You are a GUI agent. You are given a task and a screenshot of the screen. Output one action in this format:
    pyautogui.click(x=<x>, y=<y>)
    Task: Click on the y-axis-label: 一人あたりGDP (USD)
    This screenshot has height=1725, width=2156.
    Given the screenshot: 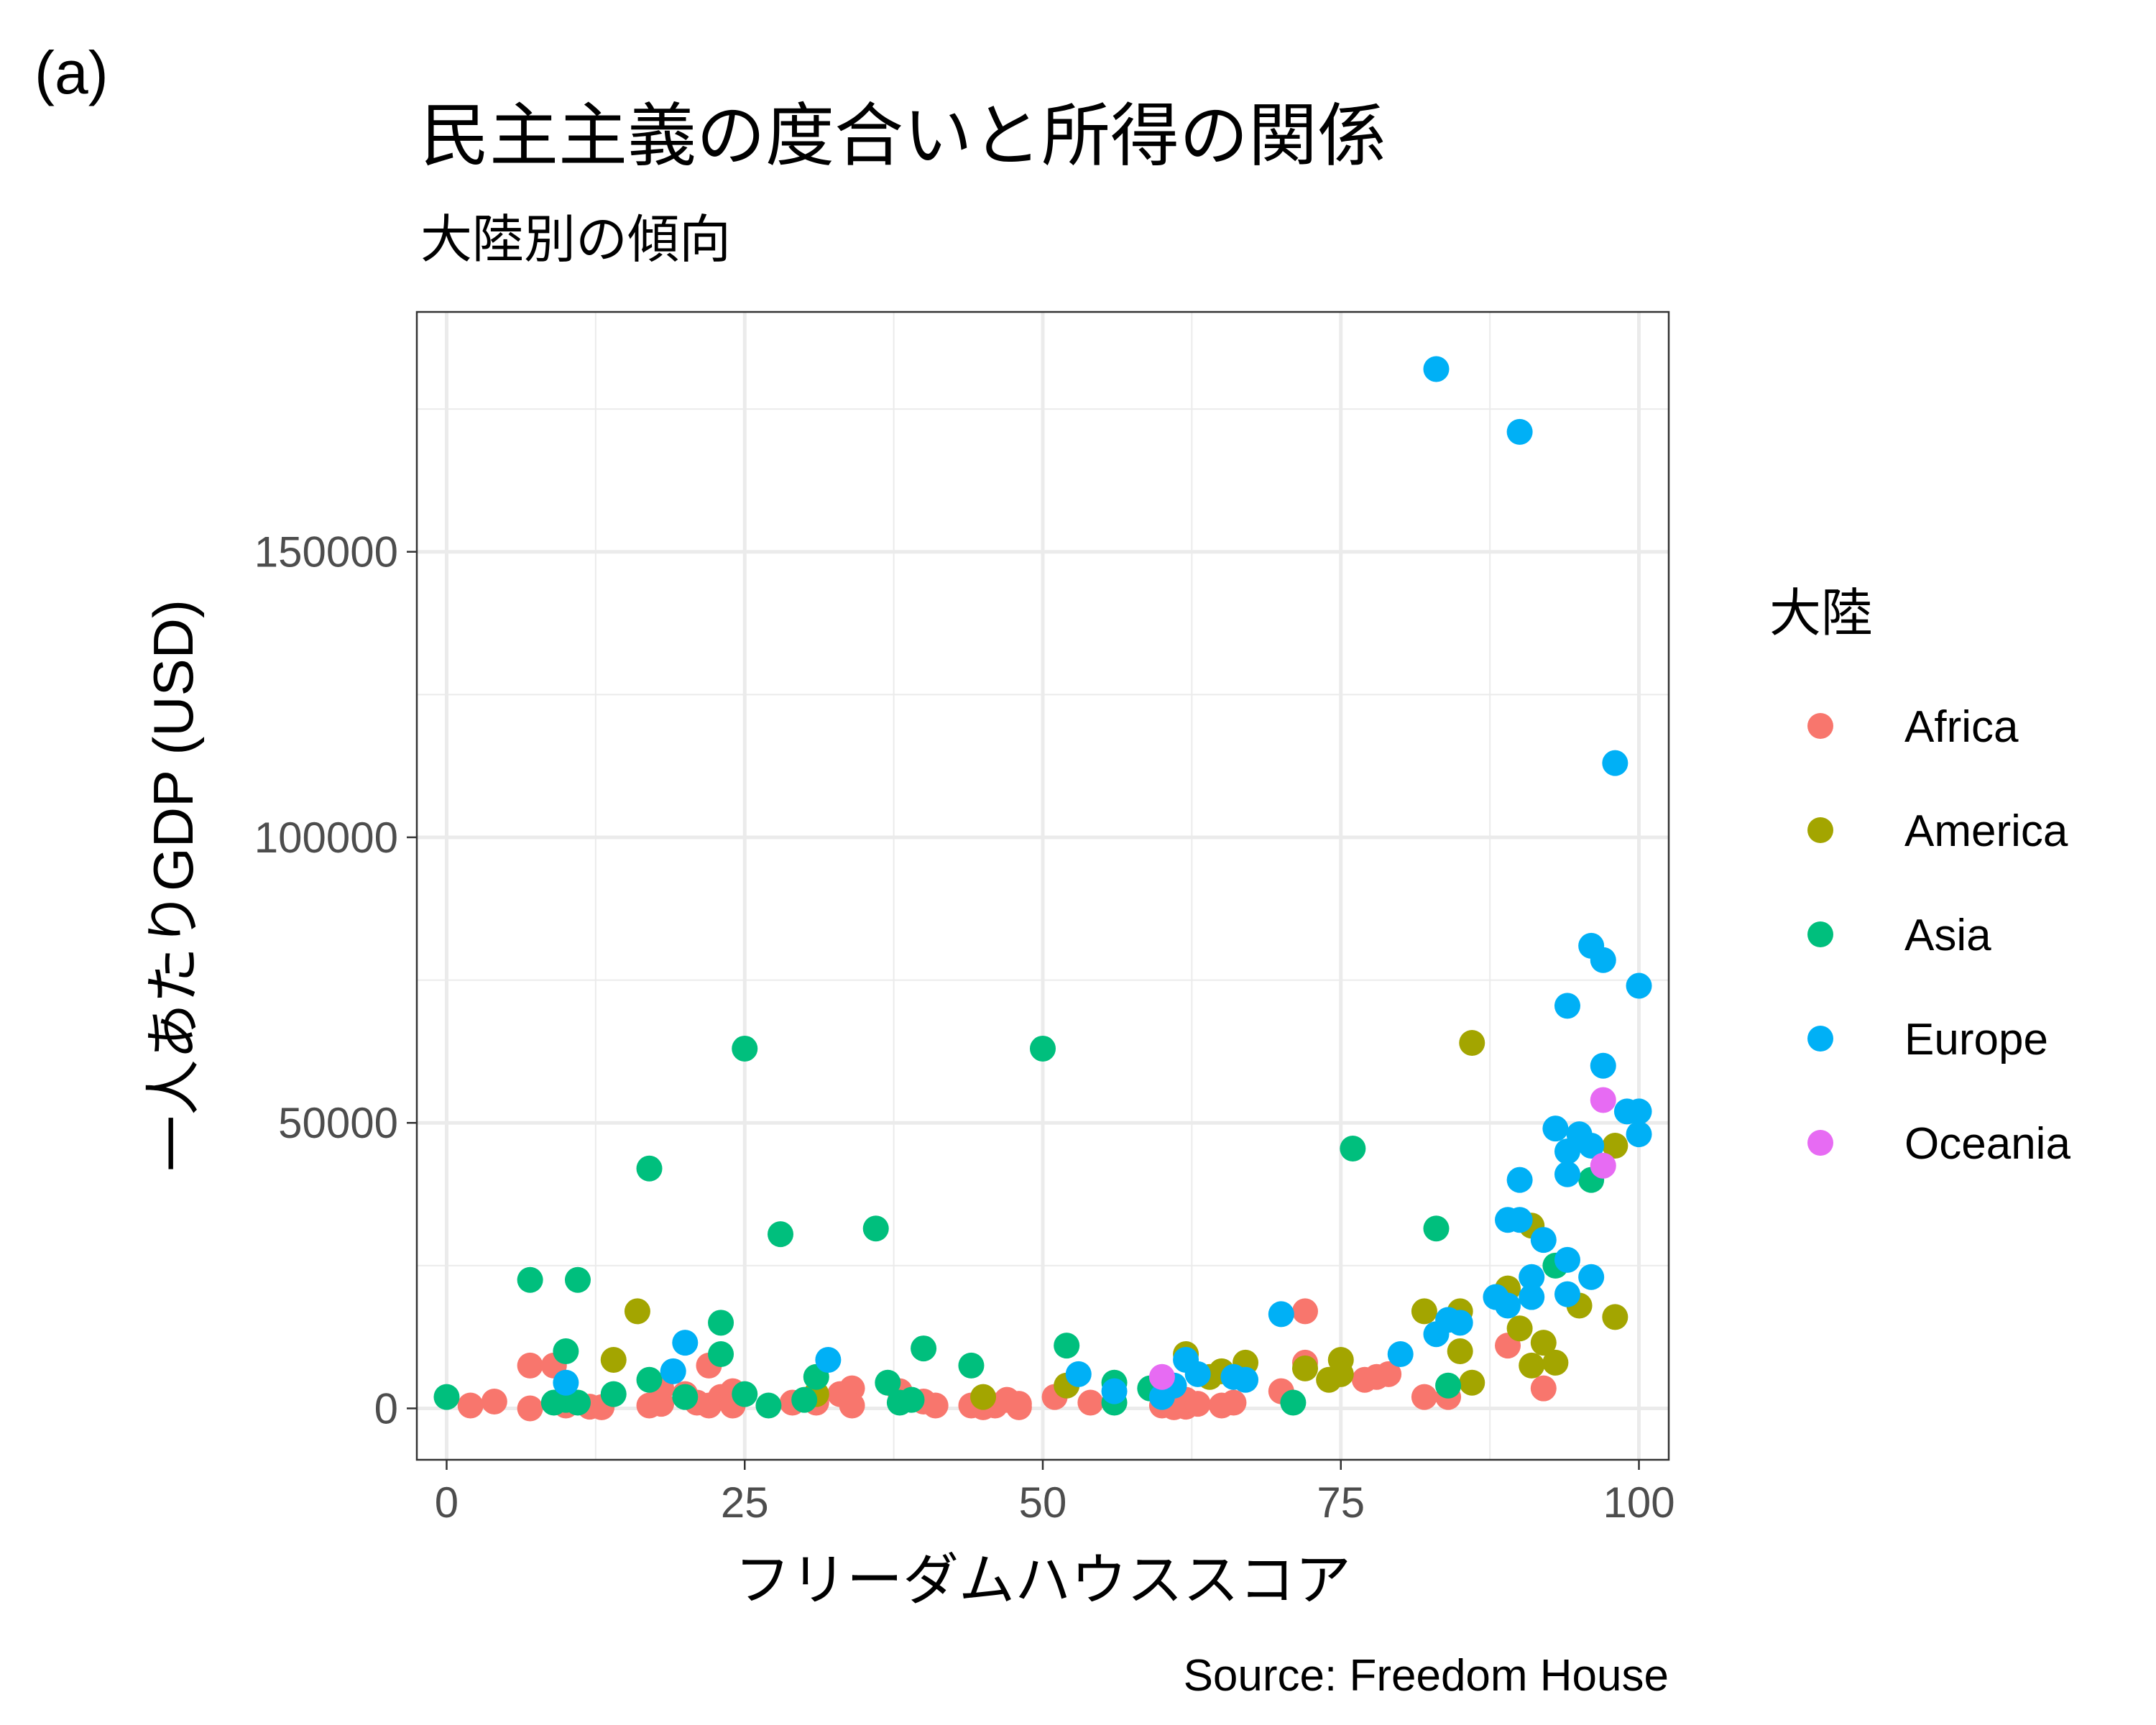 What is the action you would take?
    pyautogui.click(x=173, y=885)
    